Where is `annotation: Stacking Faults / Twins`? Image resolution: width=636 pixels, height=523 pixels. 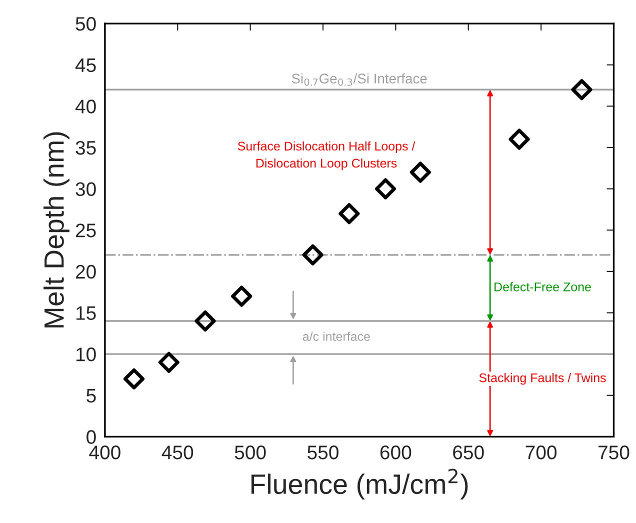
annotation: Stacking Faults / Twins is located at coordinates (542, 379).